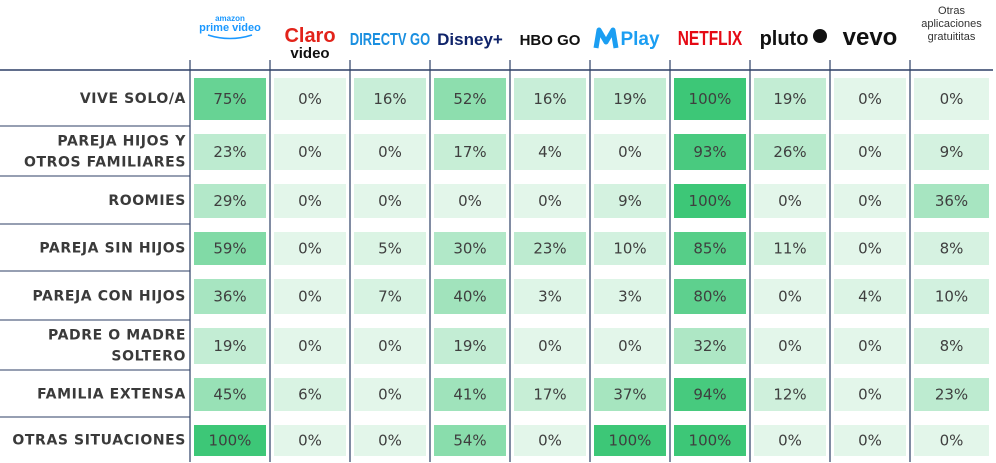  Describe the element at coordinates (309, 36) in the screenshot. I see `column-header-claro-logo: Claro` at that location.